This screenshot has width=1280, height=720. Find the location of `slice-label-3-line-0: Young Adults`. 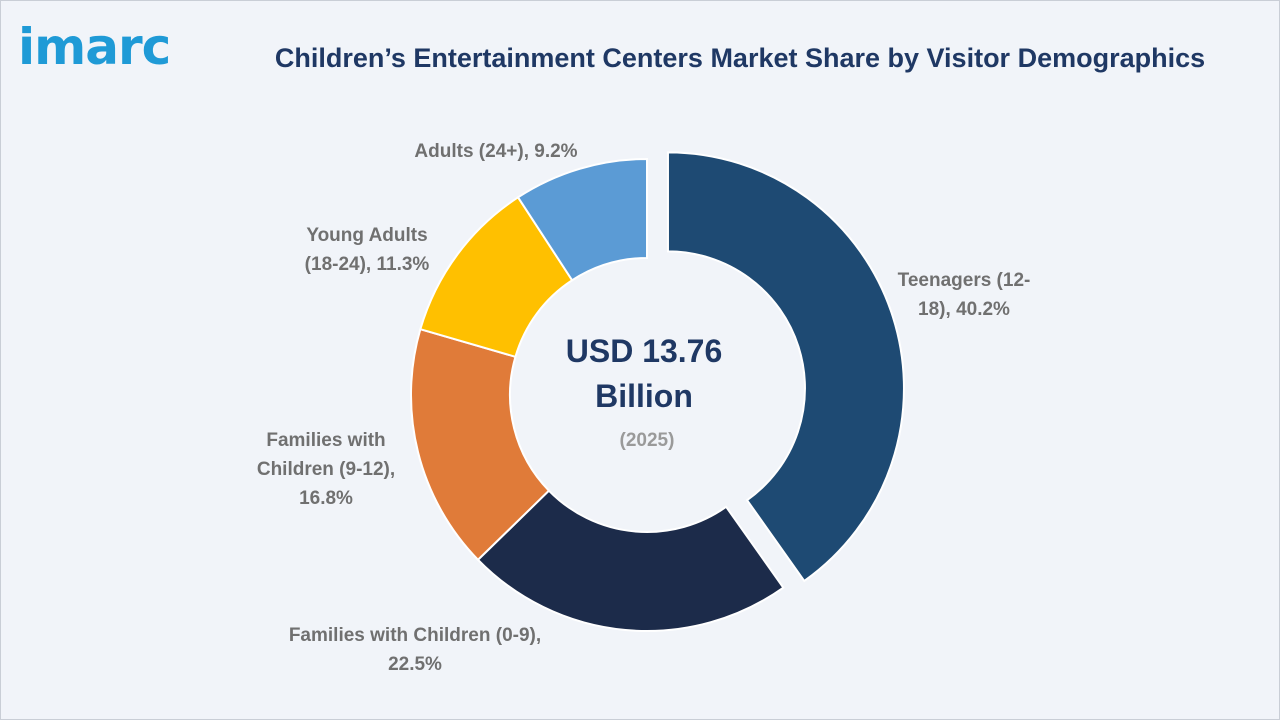

slice-label-3-line-0: Young Adults is located at coordinates (366, 235).